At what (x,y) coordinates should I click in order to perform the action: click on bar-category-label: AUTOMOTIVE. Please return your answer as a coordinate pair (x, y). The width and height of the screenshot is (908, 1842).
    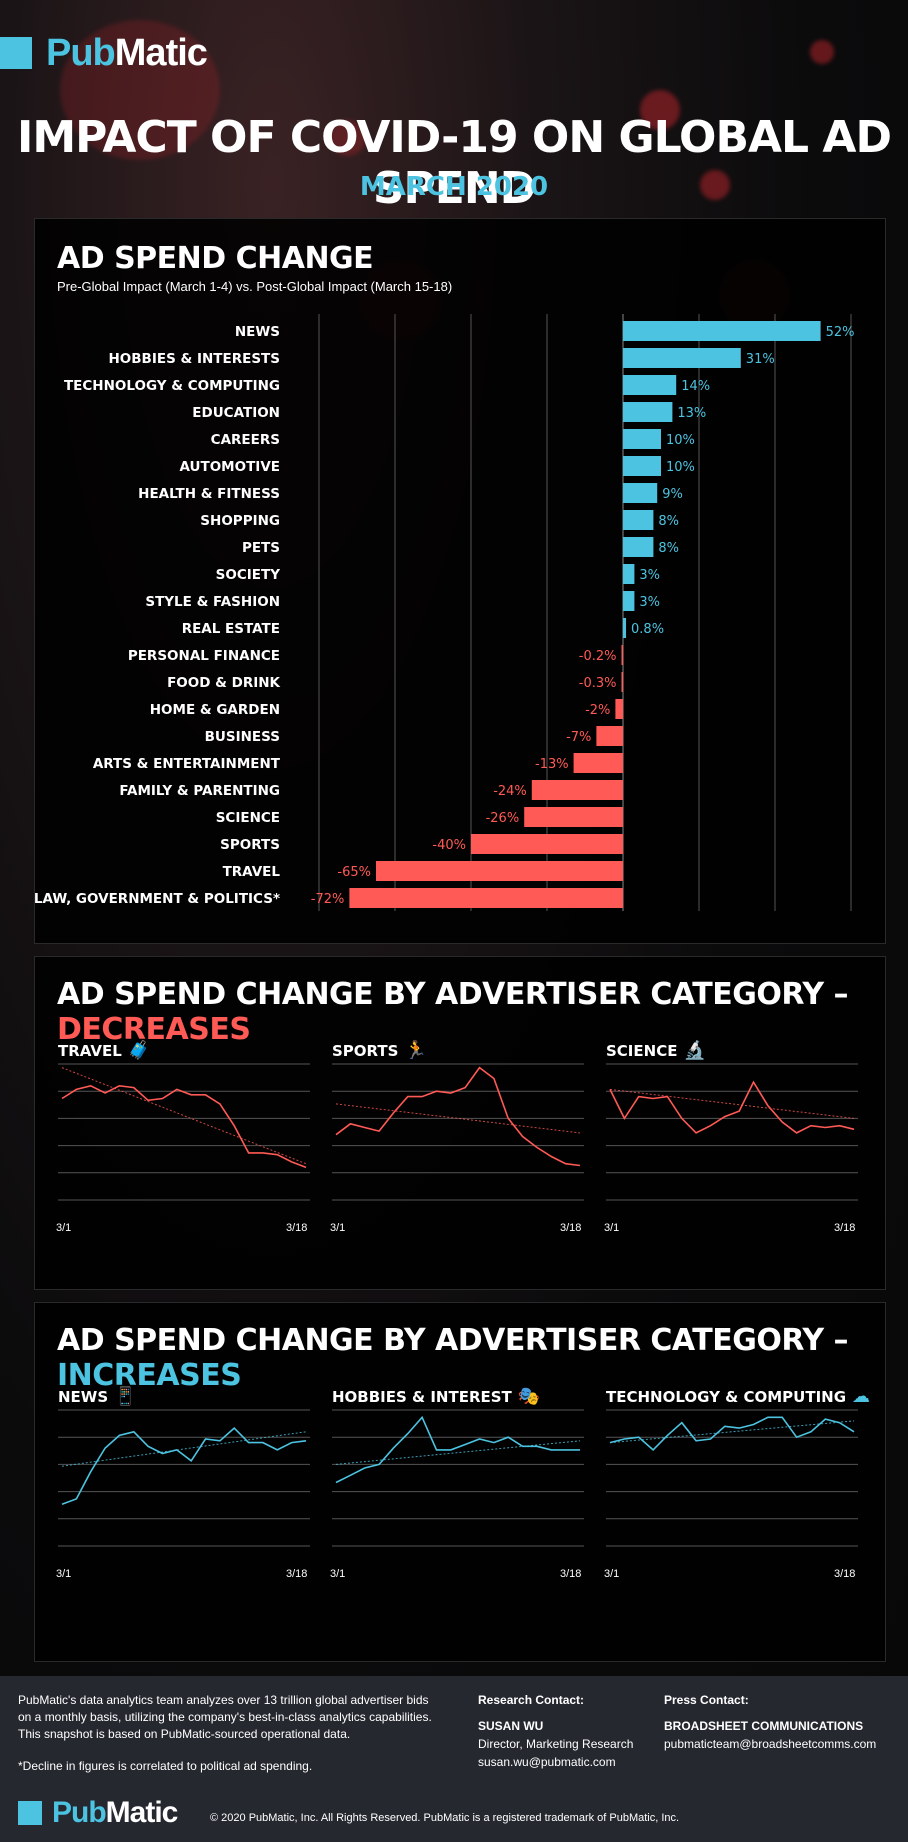
    Looking at the image, I should click on (230, 467).